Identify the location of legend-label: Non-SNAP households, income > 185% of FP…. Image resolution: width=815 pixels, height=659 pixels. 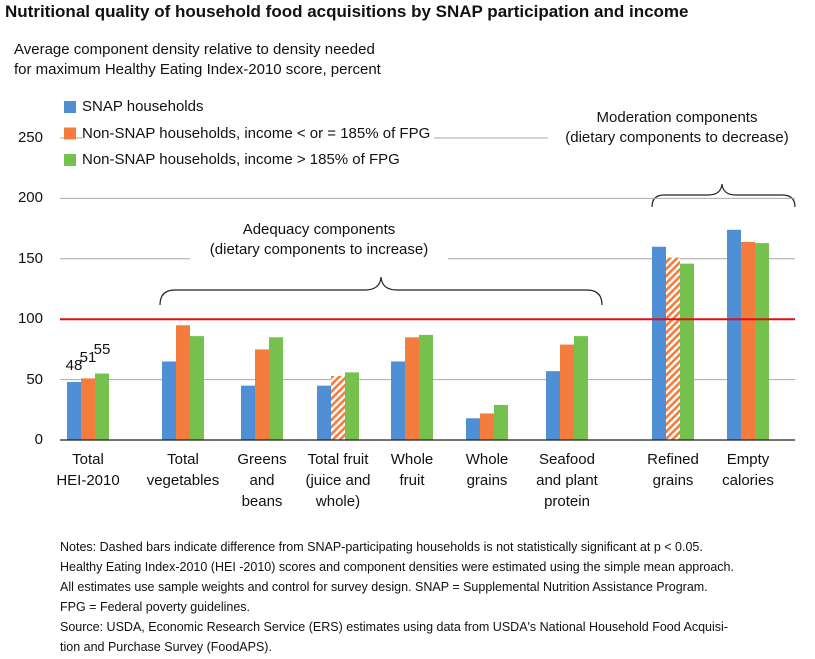
(243, 160).